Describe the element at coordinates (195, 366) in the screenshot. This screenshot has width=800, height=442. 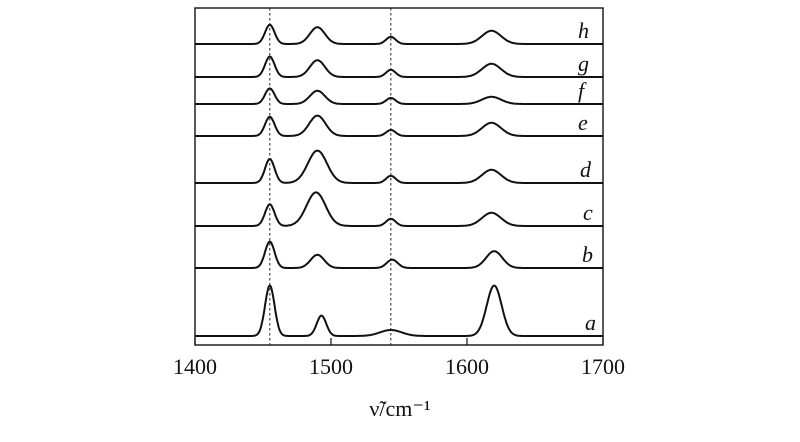
I see `x-tick-label-1400: 1400` at that location.